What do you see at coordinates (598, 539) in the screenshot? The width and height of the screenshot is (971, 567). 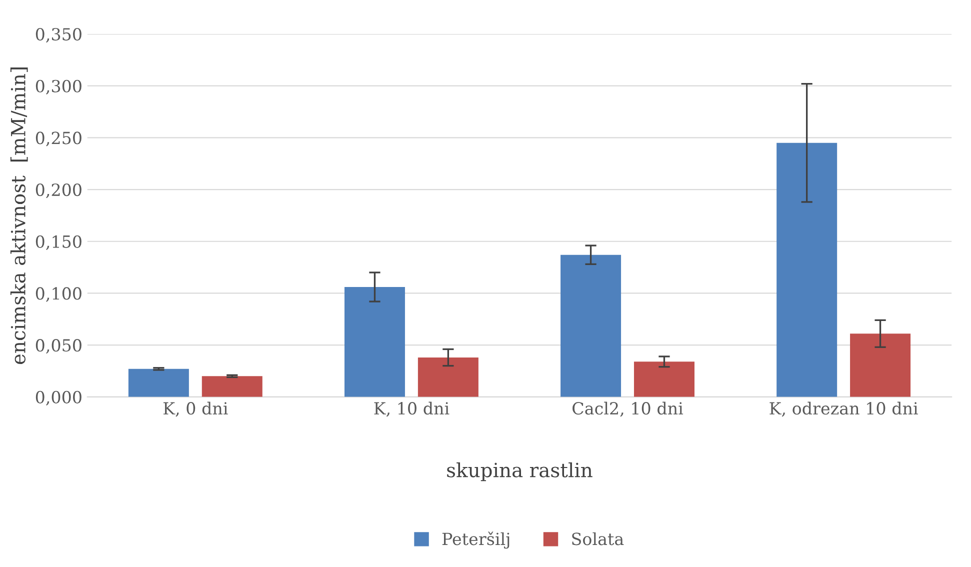 I see `legend-label: Solata` at bounding box center [598, 539].